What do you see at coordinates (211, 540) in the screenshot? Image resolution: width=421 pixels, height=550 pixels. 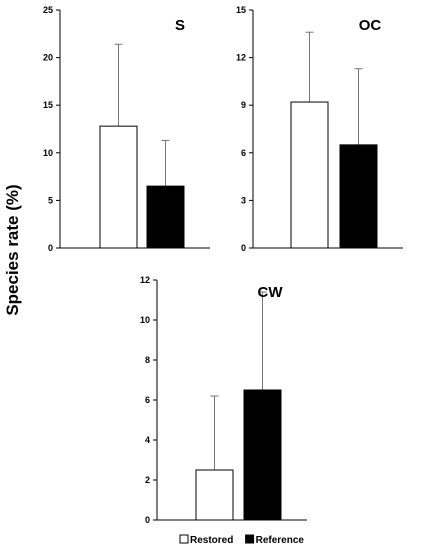 I see `legend-label-restored: Restored` at bounding box center [211, 540].